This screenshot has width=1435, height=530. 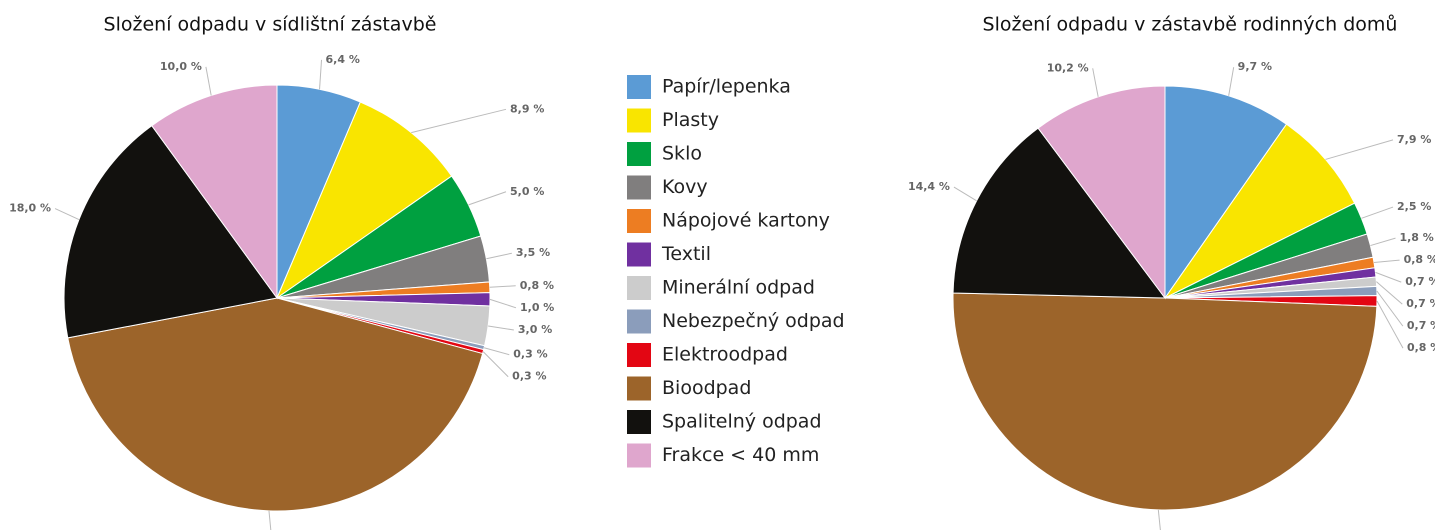 I want to click on value-label: 10,2 %, so click(x=1068, y=67).